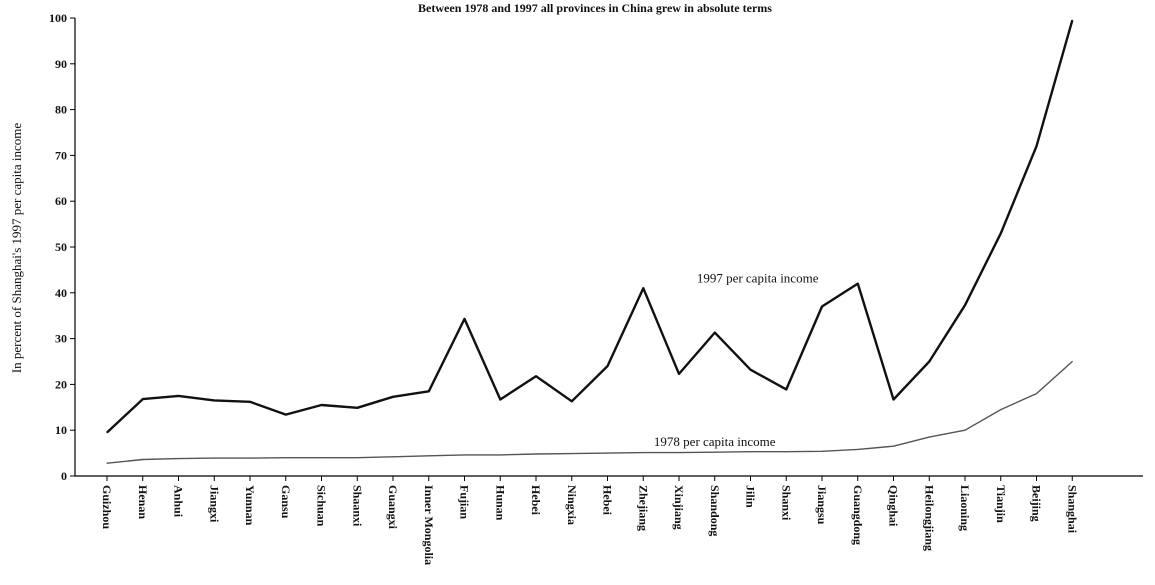 The image size is (1155, 585). I want to click on y-ticks: 0 10 20 30 40 50 60 70 80 90 100, so click(62, 247).